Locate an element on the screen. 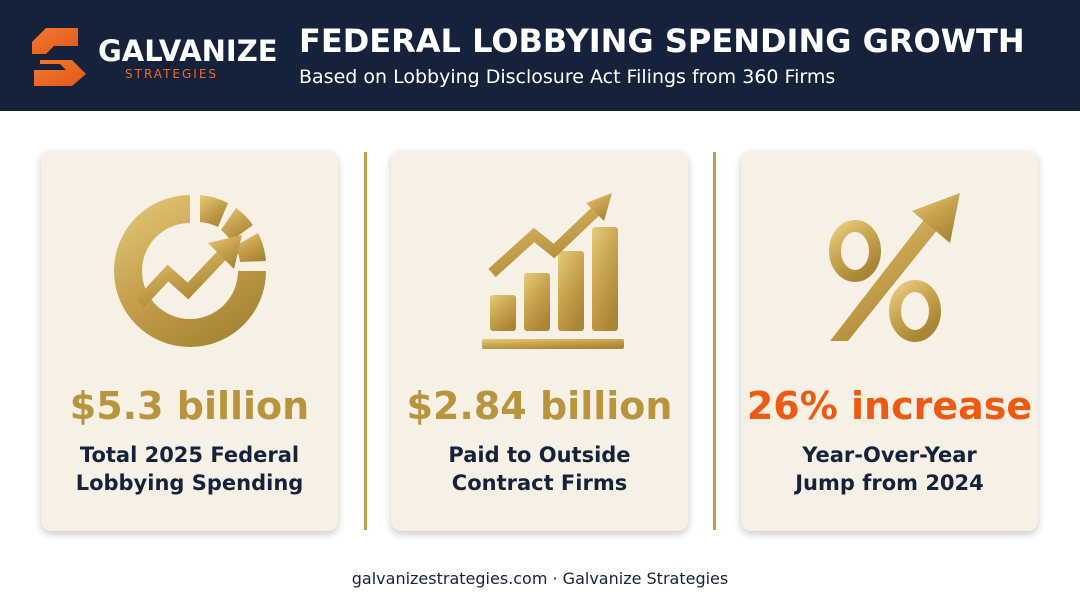 The width and height of the screenshot is (1080, 603). stat-label-line: Total 2025 Federal is located at coordinates (189, 455).